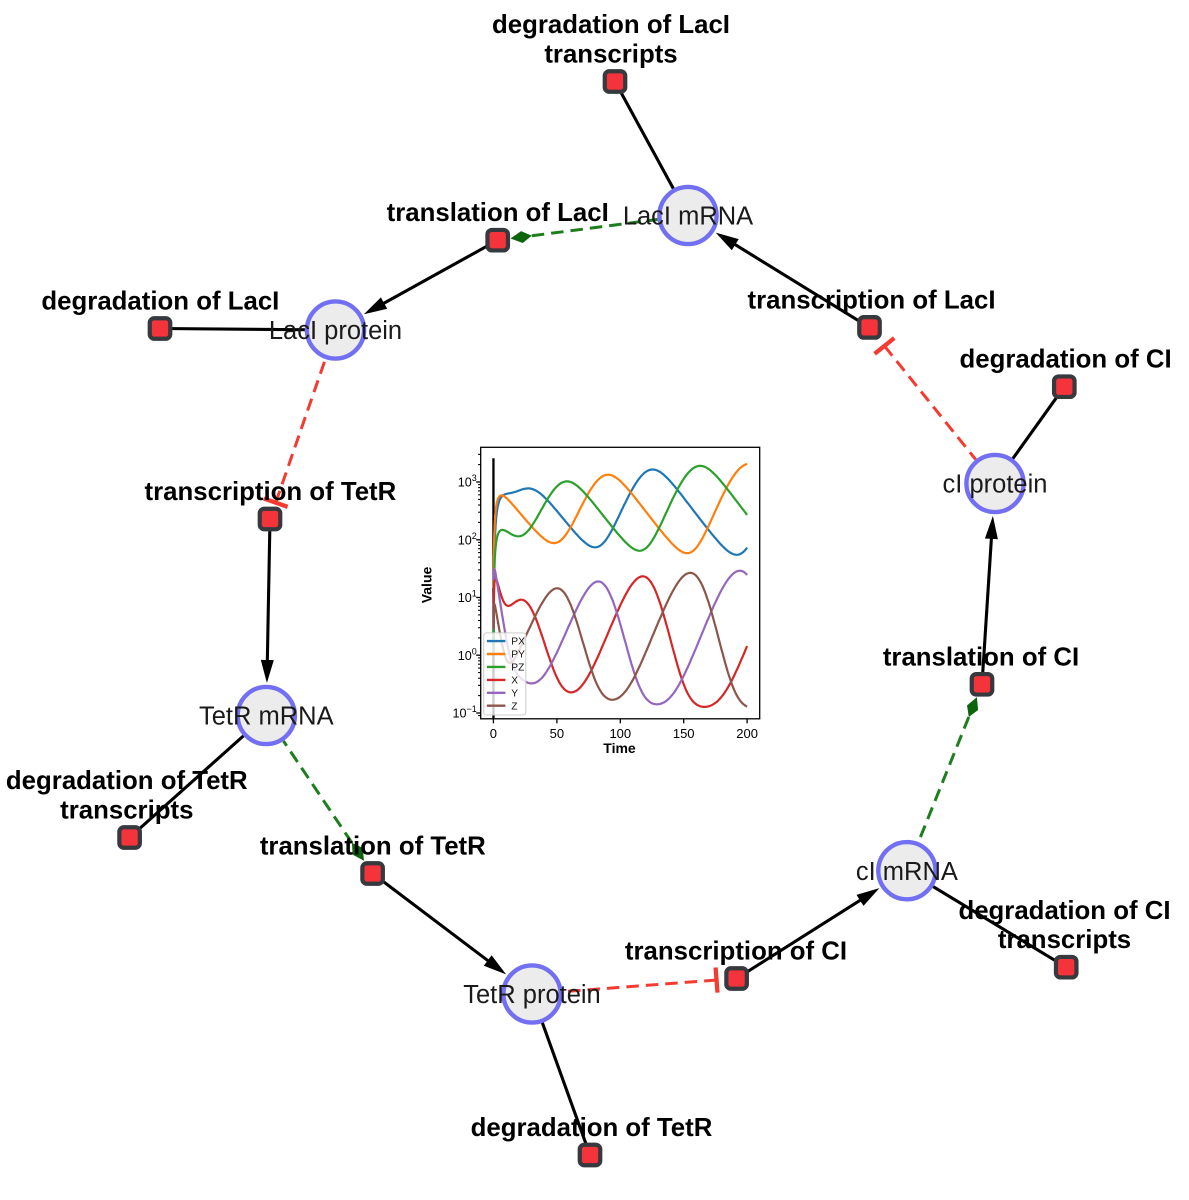 This screenshot has width=1189, height=1200. I want to click on svg-text: cI mRNA, so click(907, 872).